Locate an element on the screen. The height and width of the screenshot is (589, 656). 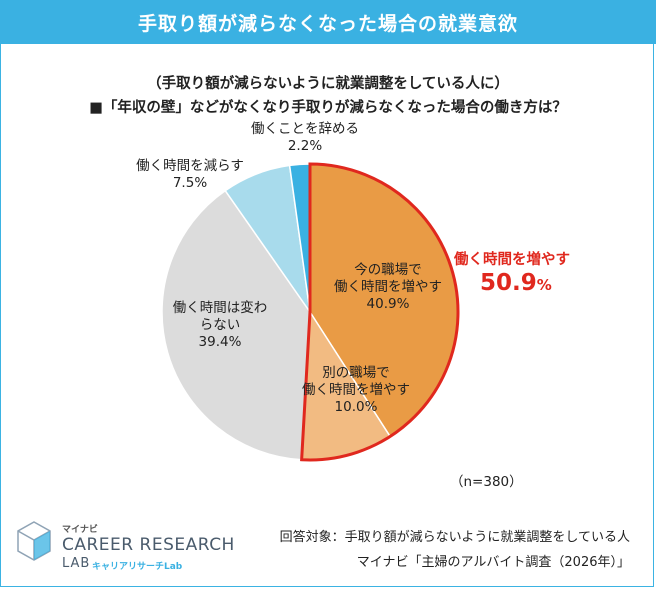
question-line-2: ■「年収の壁」などがなくなり手取りが減らなくなった場合の働き方は？ is located at coordinates (328, 108).